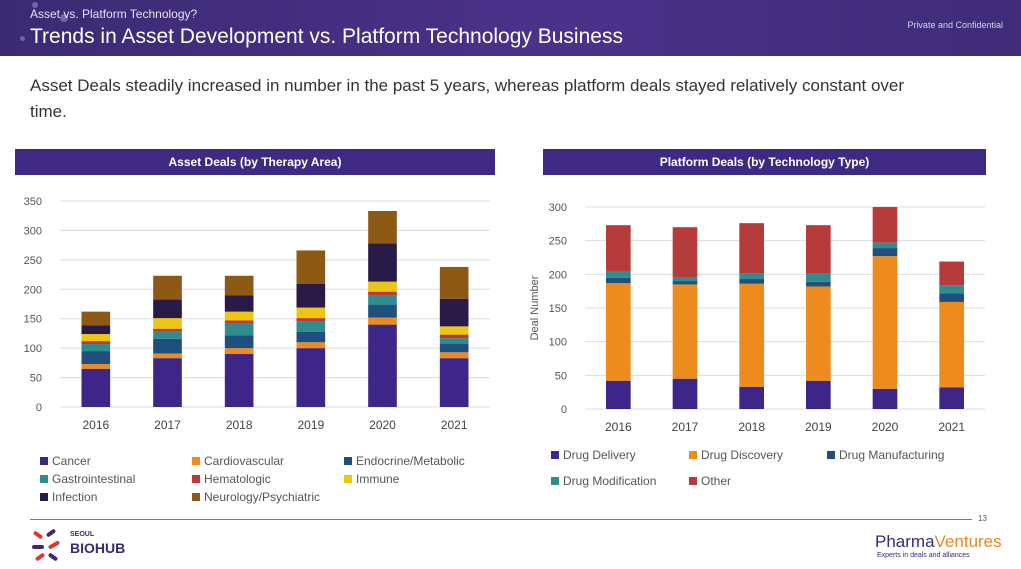 This screenshot has height=569, width=1021. I want to click on legend-label: Gastrointestinal, so click(93, 479).